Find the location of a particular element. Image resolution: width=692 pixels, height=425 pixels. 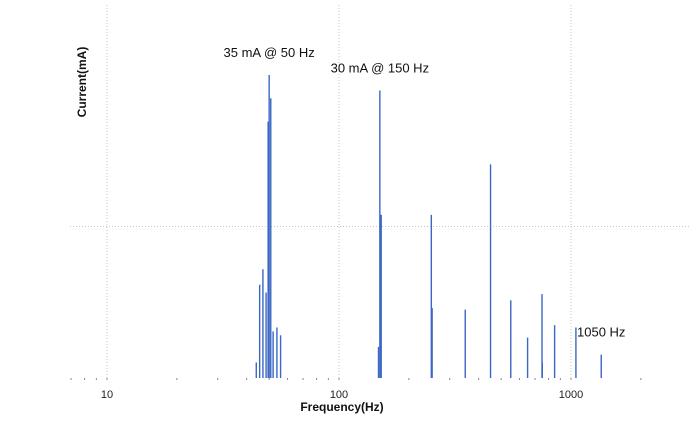

y-axis-title: Current(mA) is located at coordinates (82, 82).